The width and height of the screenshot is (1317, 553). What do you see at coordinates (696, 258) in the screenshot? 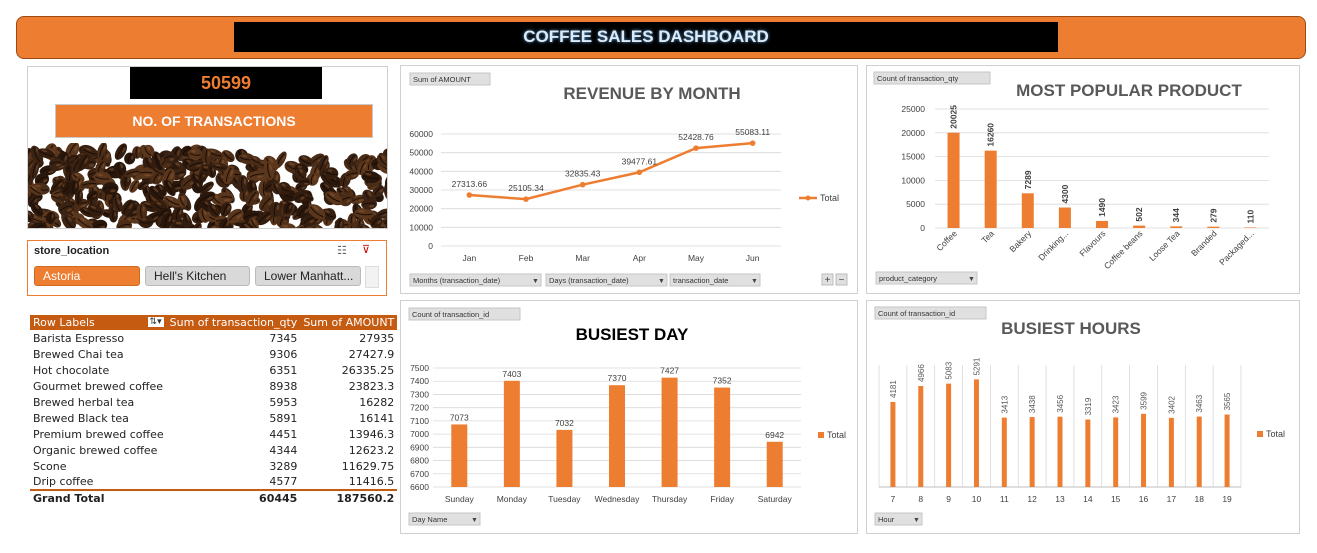
I see `x-tick-label: May` at bounding box center [696, 258].